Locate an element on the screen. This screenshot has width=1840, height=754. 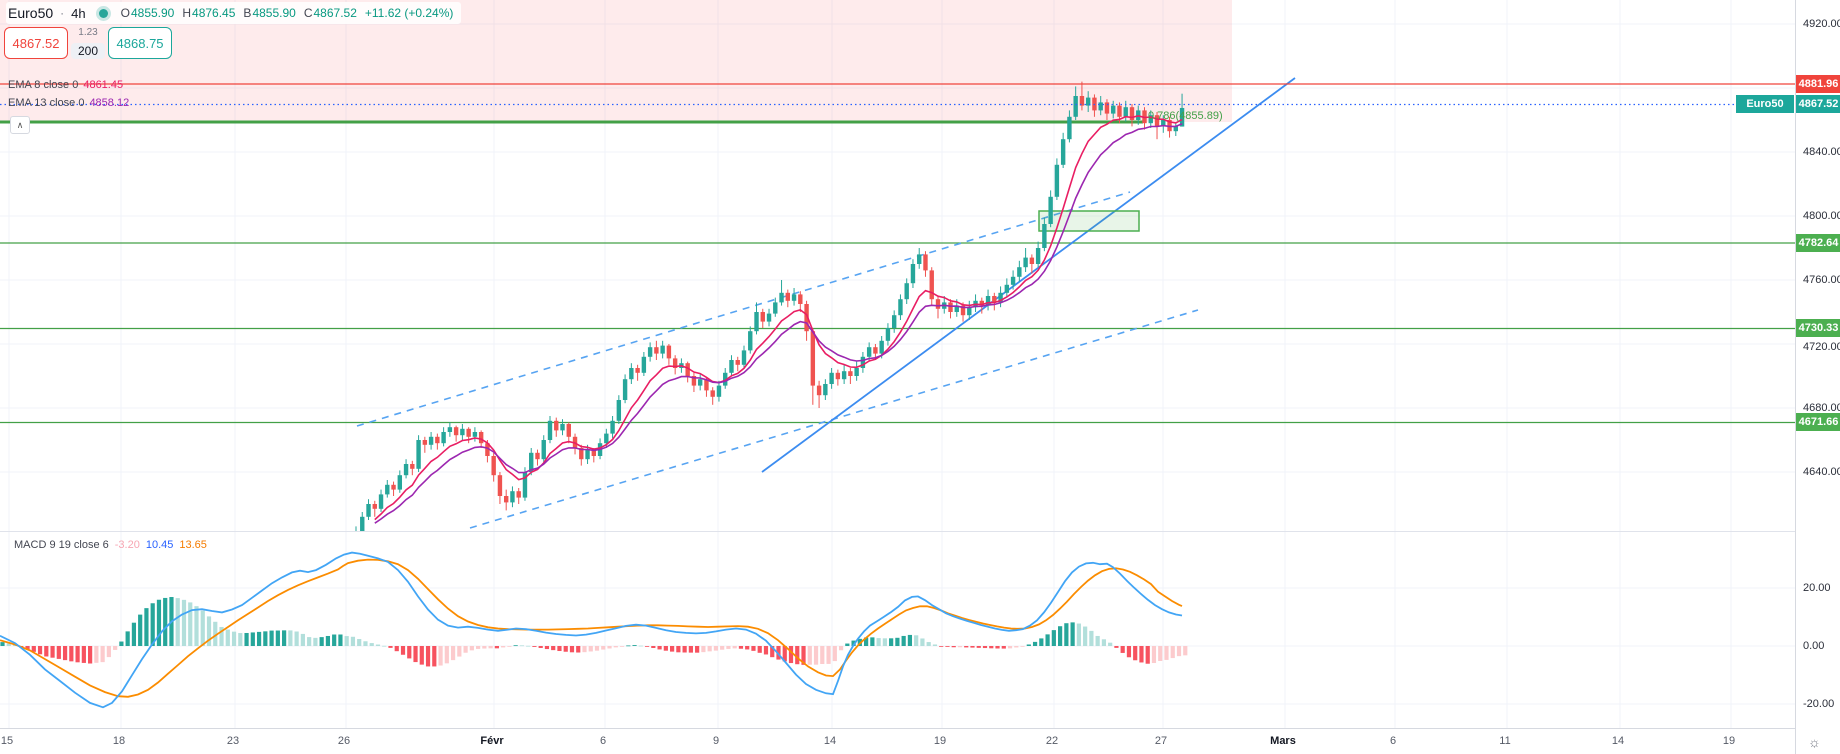
symbol-price-chip: Euro50 is located at coordinates (1765, 104).